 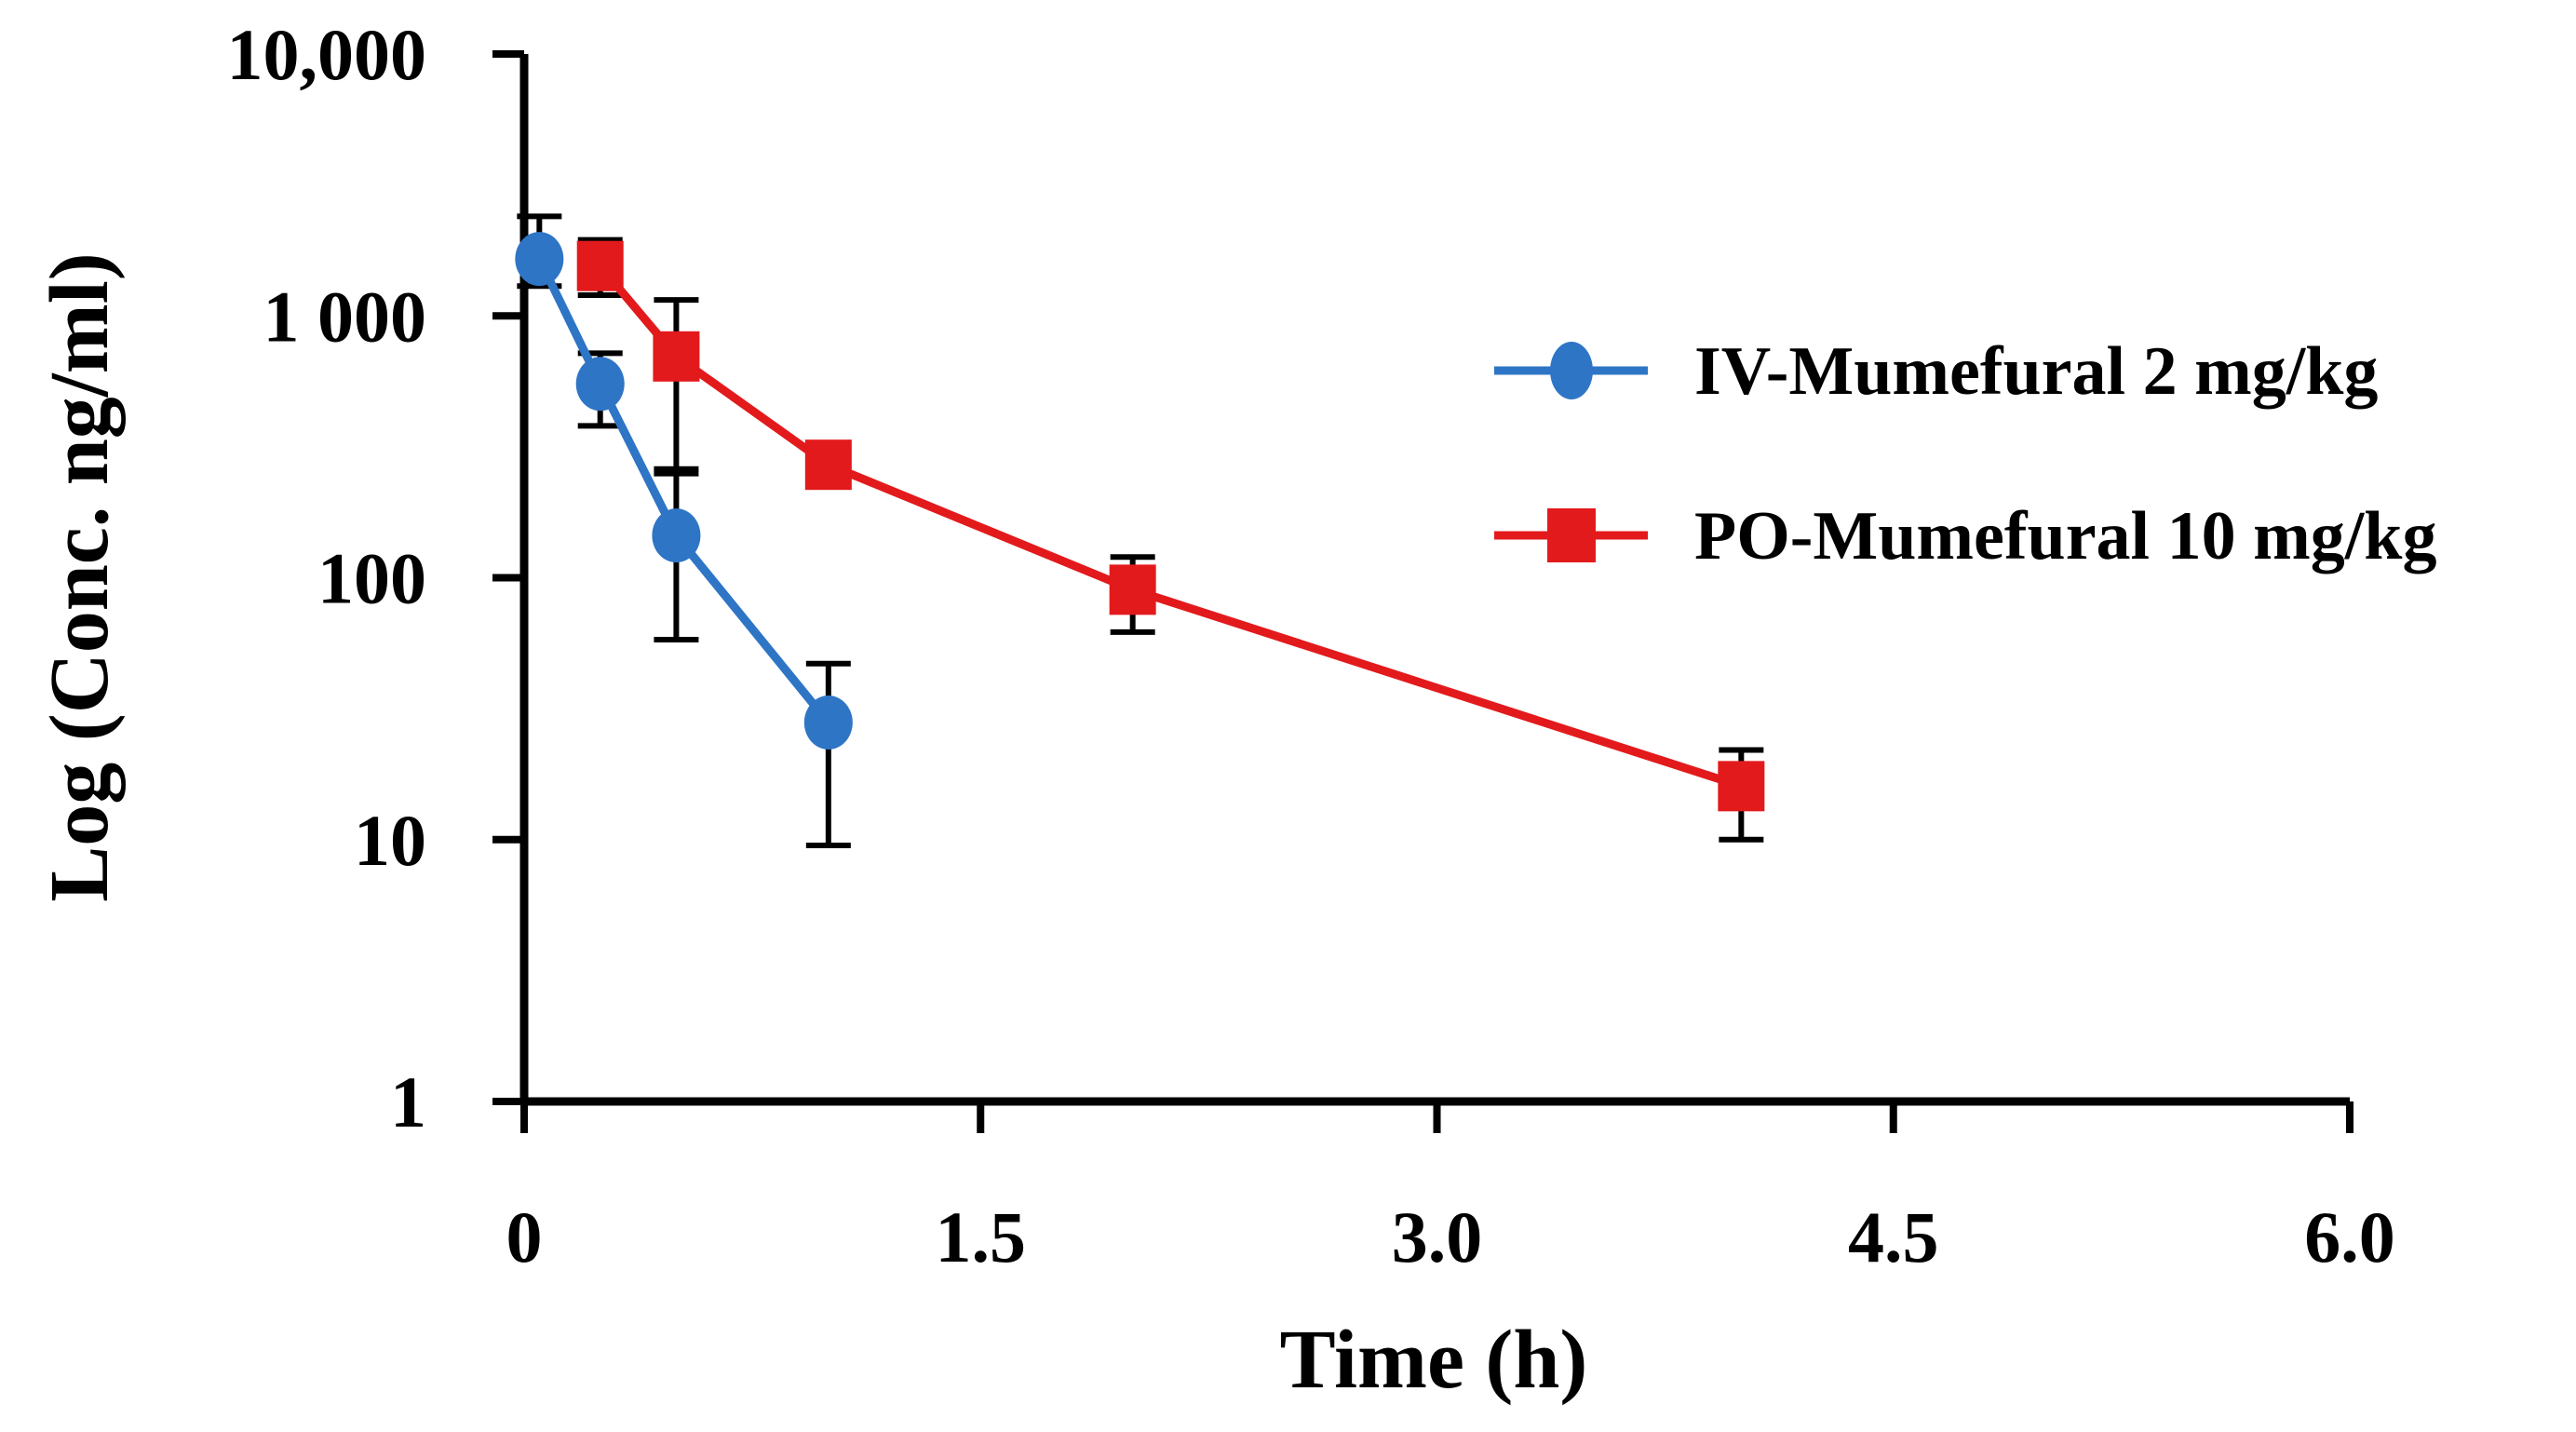 What do you see at coordinates (345, 316) in the screenshot?
I see `y-tick-label: 1 000` at bounding box center [345, 316].